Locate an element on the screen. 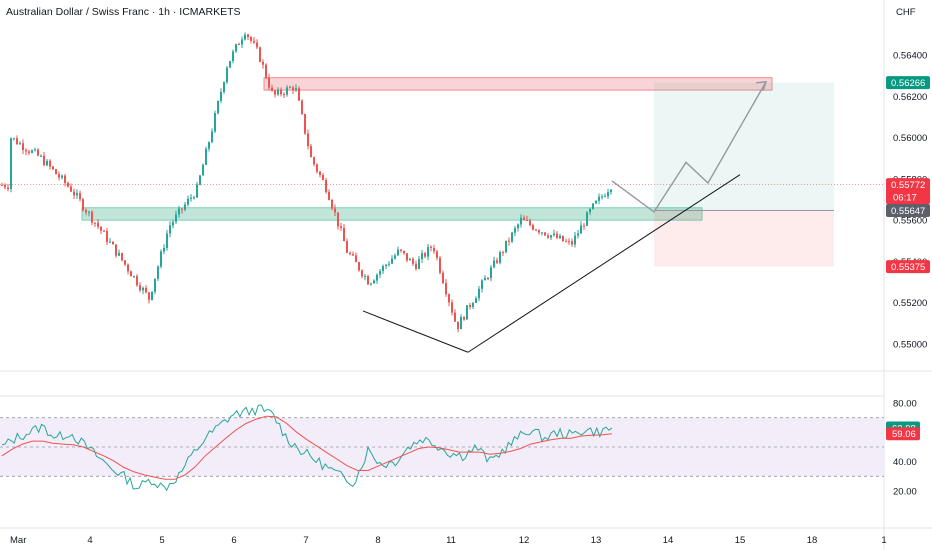  support-zone is located at coordinates (392, 214).